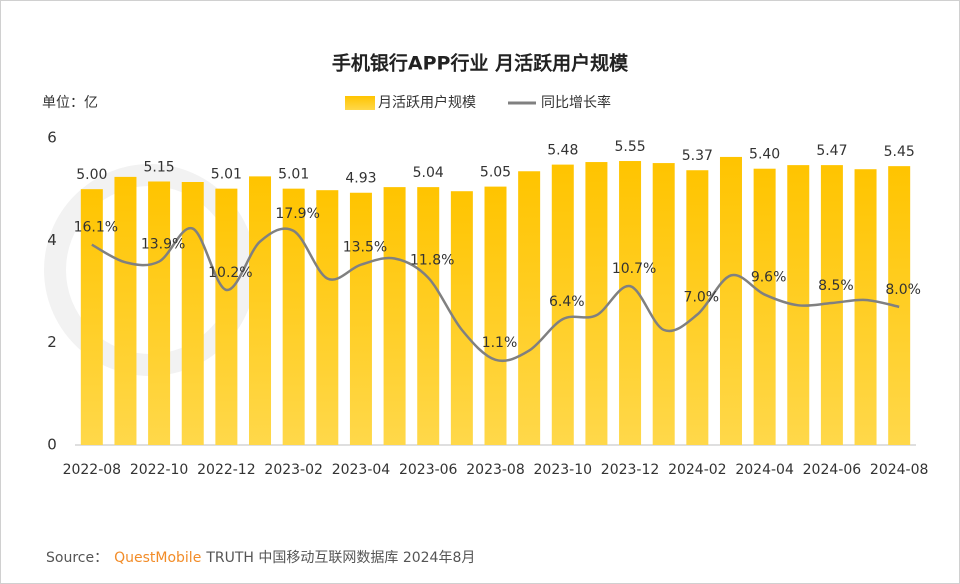 Image resolution: width=960 pixels, height=584 pixels. What do you see at coordinates (52, 138) in the screenshot?
I see `y-tick-label: 6` at bounding box center [52, 138].